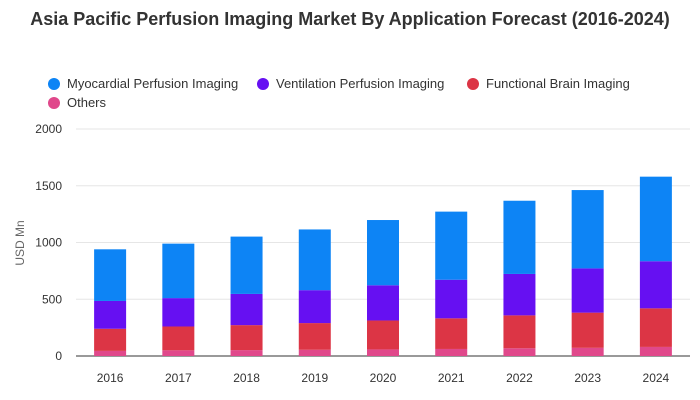 This screenshot has width=700, height=400. What do you see at coordinates (473, 83) in the screenshot?
I see `legend-swatch-functional-brain` at bounding box center [473, 83].